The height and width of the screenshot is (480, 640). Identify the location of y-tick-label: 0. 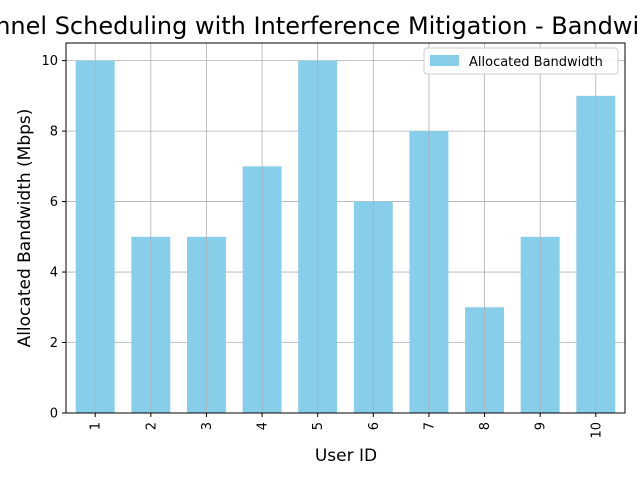
(54, 414).